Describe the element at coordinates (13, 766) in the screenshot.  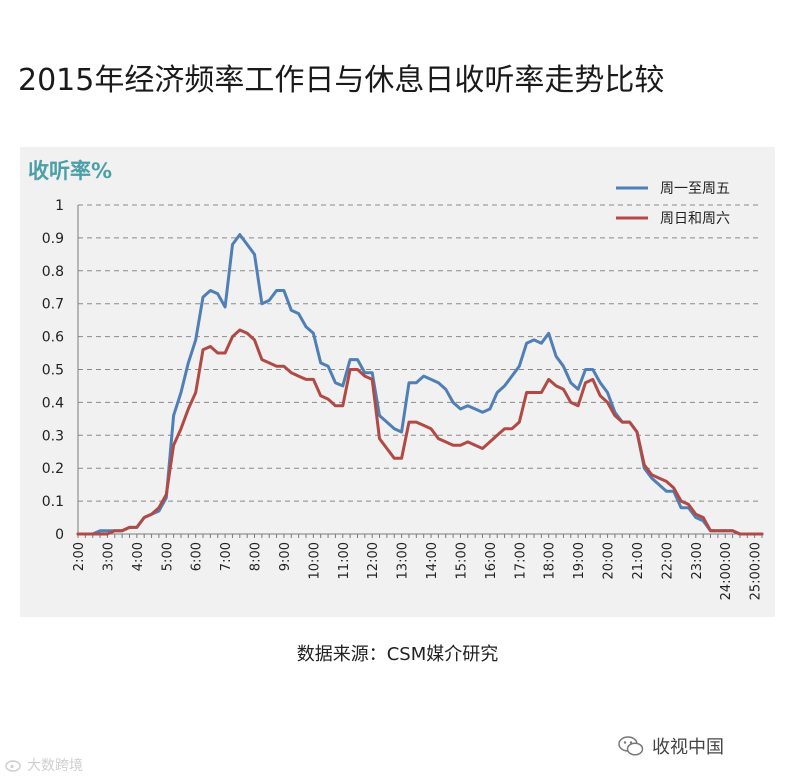
I see `weibo-icon` at that location.